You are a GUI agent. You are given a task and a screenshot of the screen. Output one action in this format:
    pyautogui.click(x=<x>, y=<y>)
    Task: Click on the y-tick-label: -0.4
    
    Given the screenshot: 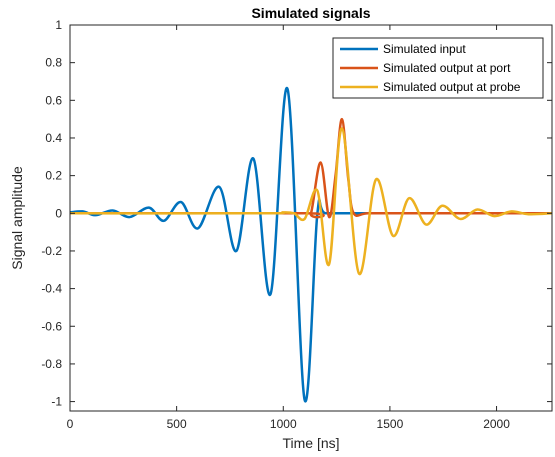 What is the action you would take?
    pyautogui.click(x=51, y=289)
    